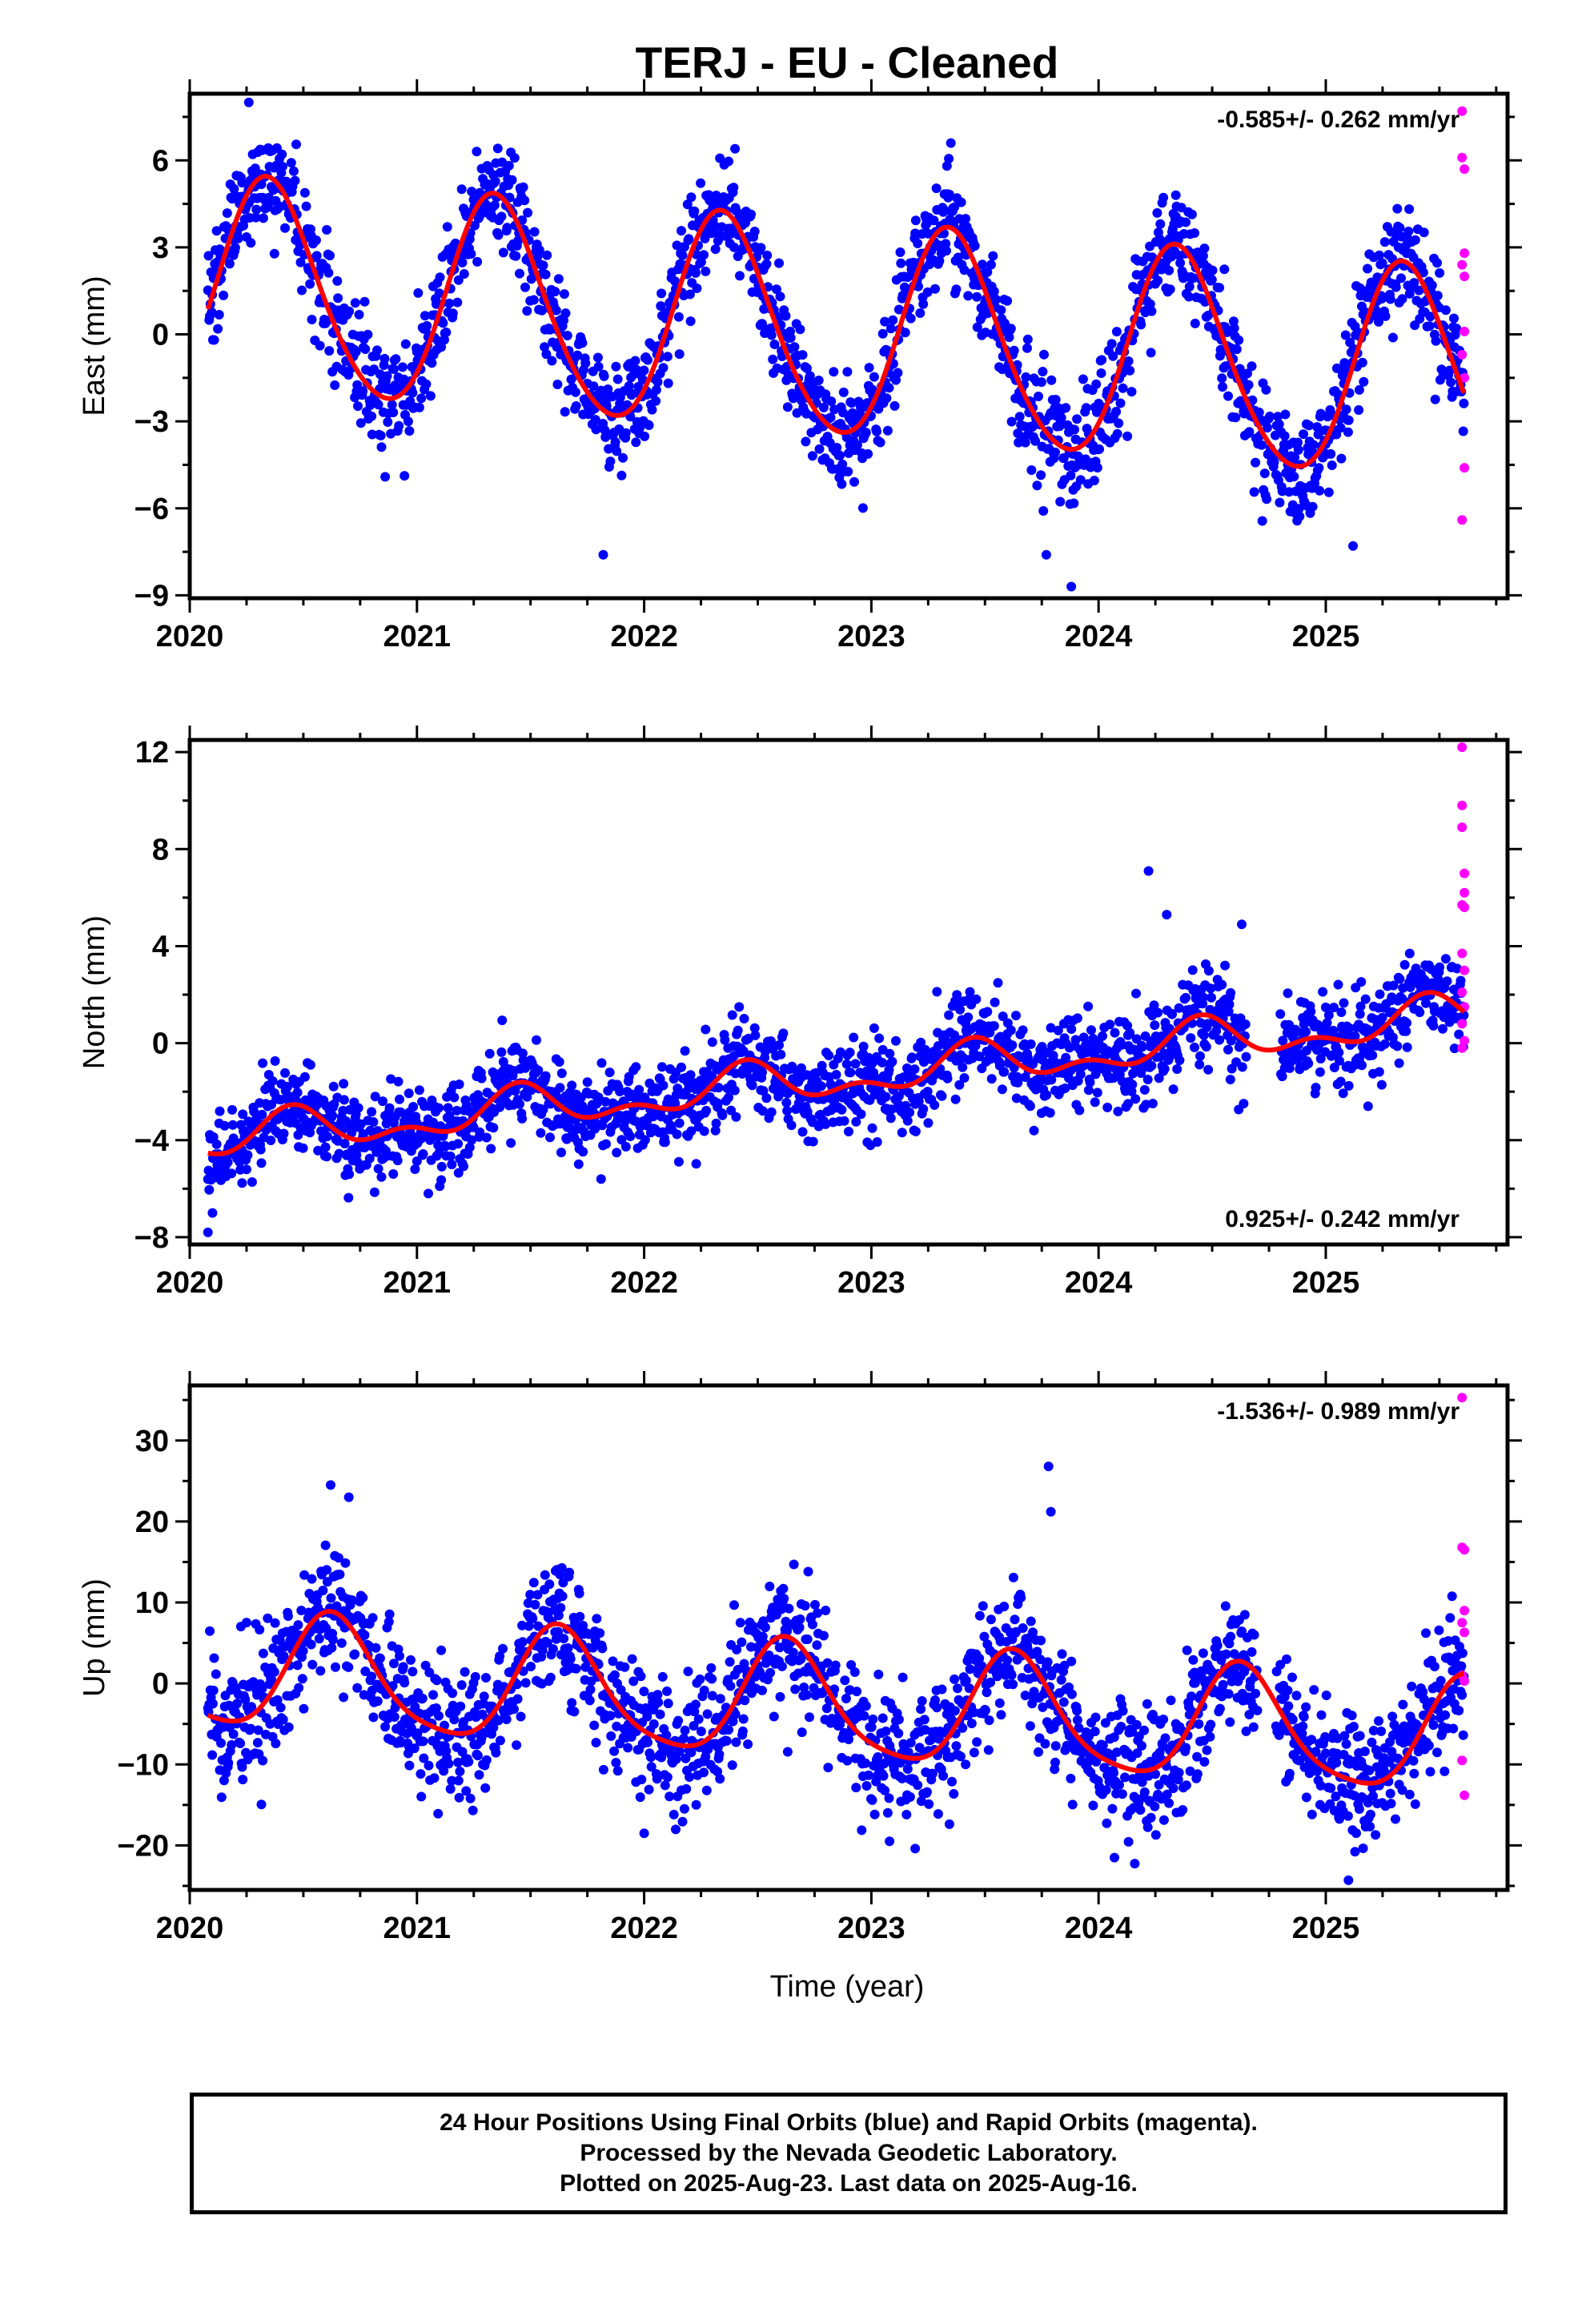 This screenshot has height=2324, width=1582. Describe the element at coordinates (1099, 636) in the screenshot. I see `x-tick-label: 2024` at that location.